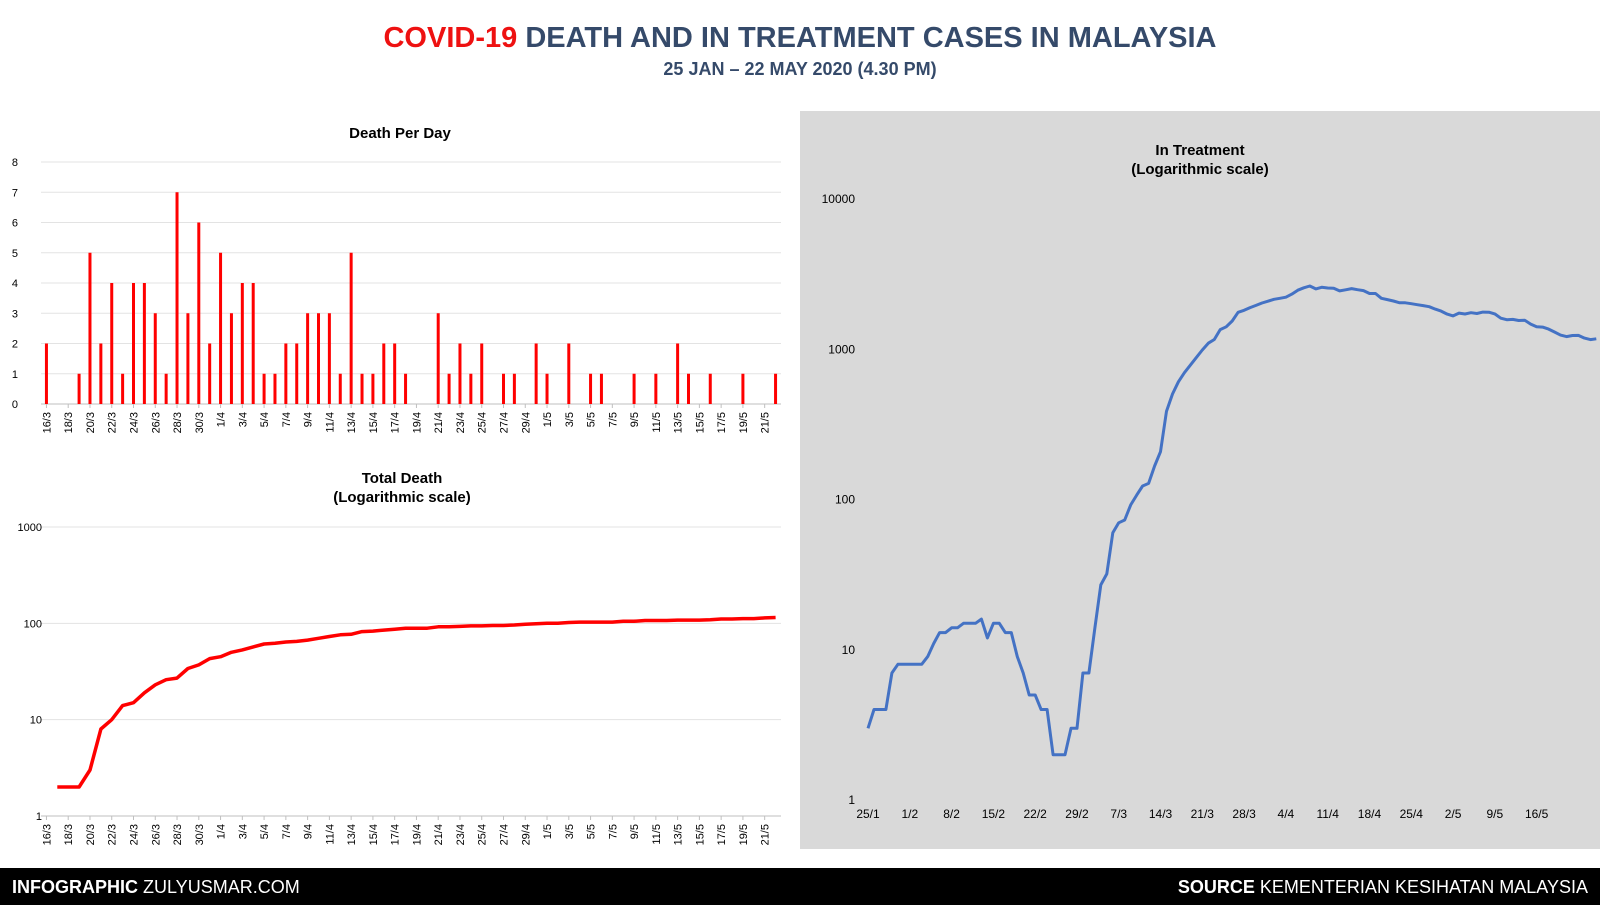 The image size is (1600, 905). I want to click on in-treatment-xtick-label: 29/2, so click(1077, 814).